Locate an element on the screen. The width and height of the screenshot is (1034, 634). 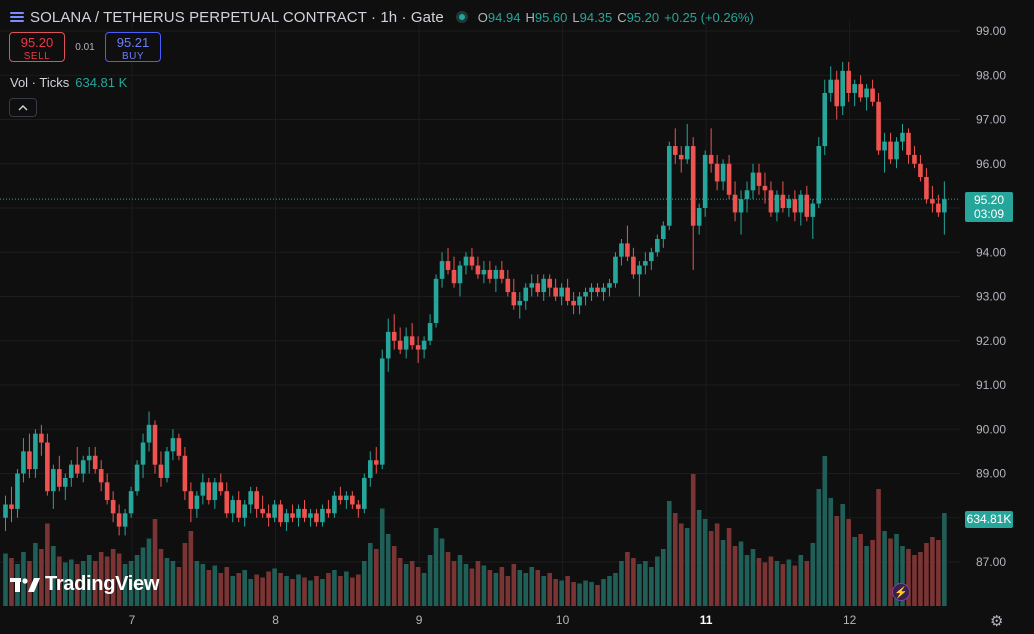
volume-legend: Vol · Ticks 634.81 K is located at coordinates (68, 82).